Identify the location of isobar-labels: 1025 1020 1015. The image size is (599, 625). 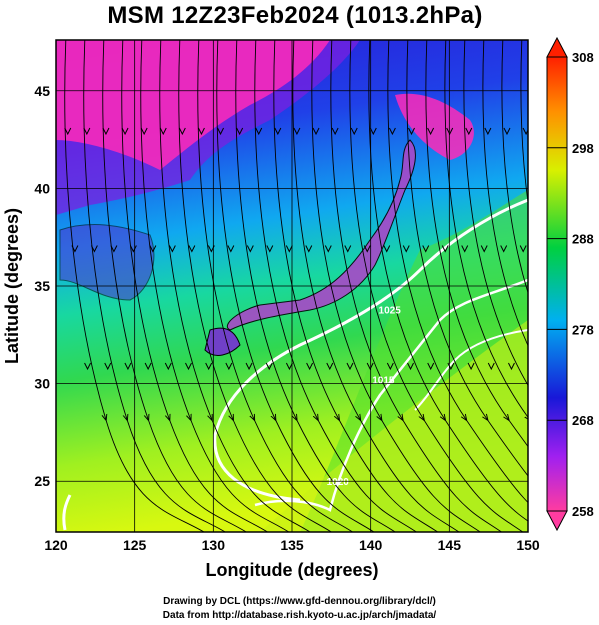
(364, 396).